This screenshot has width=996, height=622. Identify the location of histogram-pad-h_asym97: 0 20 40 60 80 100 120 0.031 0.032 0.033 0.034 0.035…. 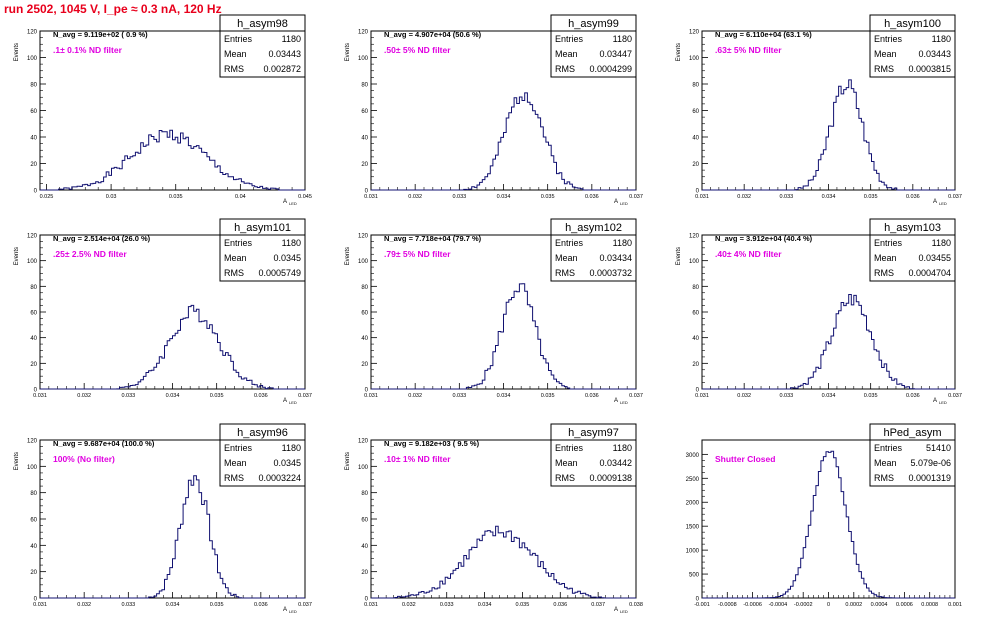
(494, 518).